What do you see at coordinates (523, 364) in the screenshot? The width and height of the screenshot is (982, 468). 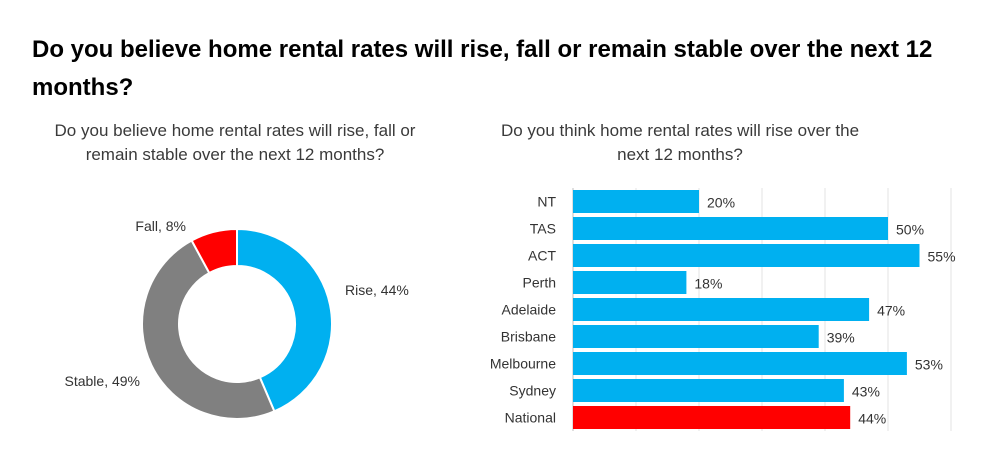 I see `category-label: Melbourne` at bounding box center [523, 364].